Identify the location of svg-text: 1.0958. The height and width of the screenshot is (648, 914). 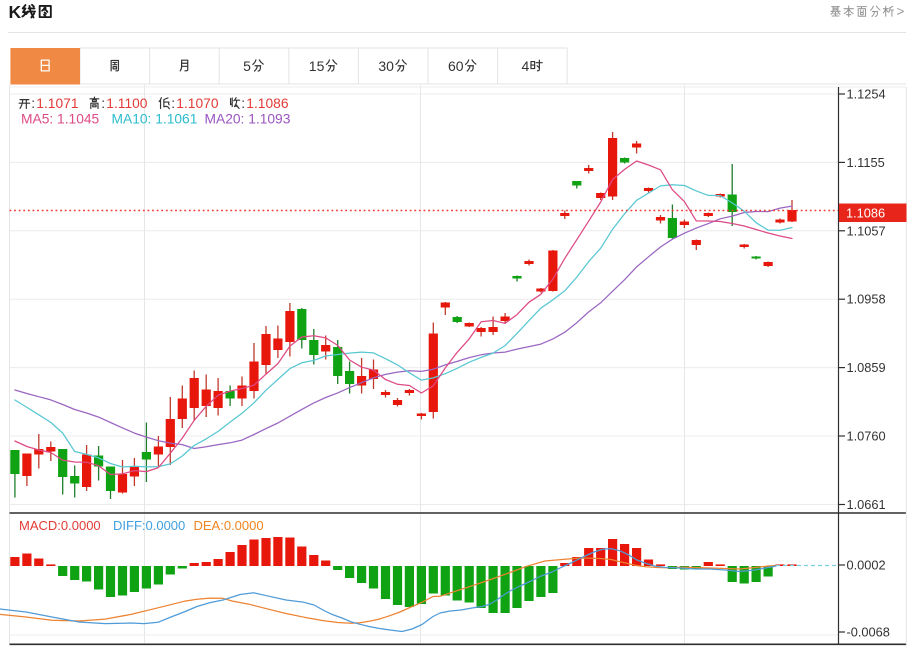
(866, 299).